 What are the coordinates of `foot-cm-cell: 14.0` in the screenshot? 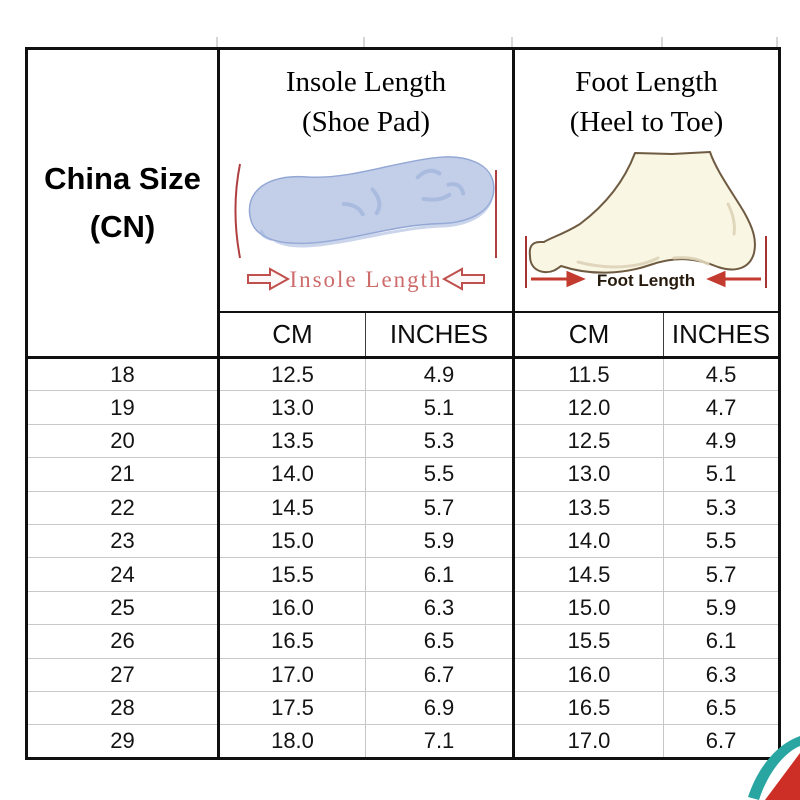 It's located at (589, 540).